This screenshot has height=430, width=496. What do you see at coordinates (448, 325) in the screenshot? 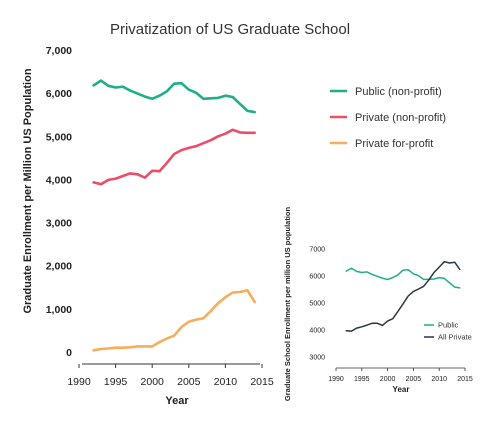
I see `inset-legend-label: Public` at bounding box center [448, 325].